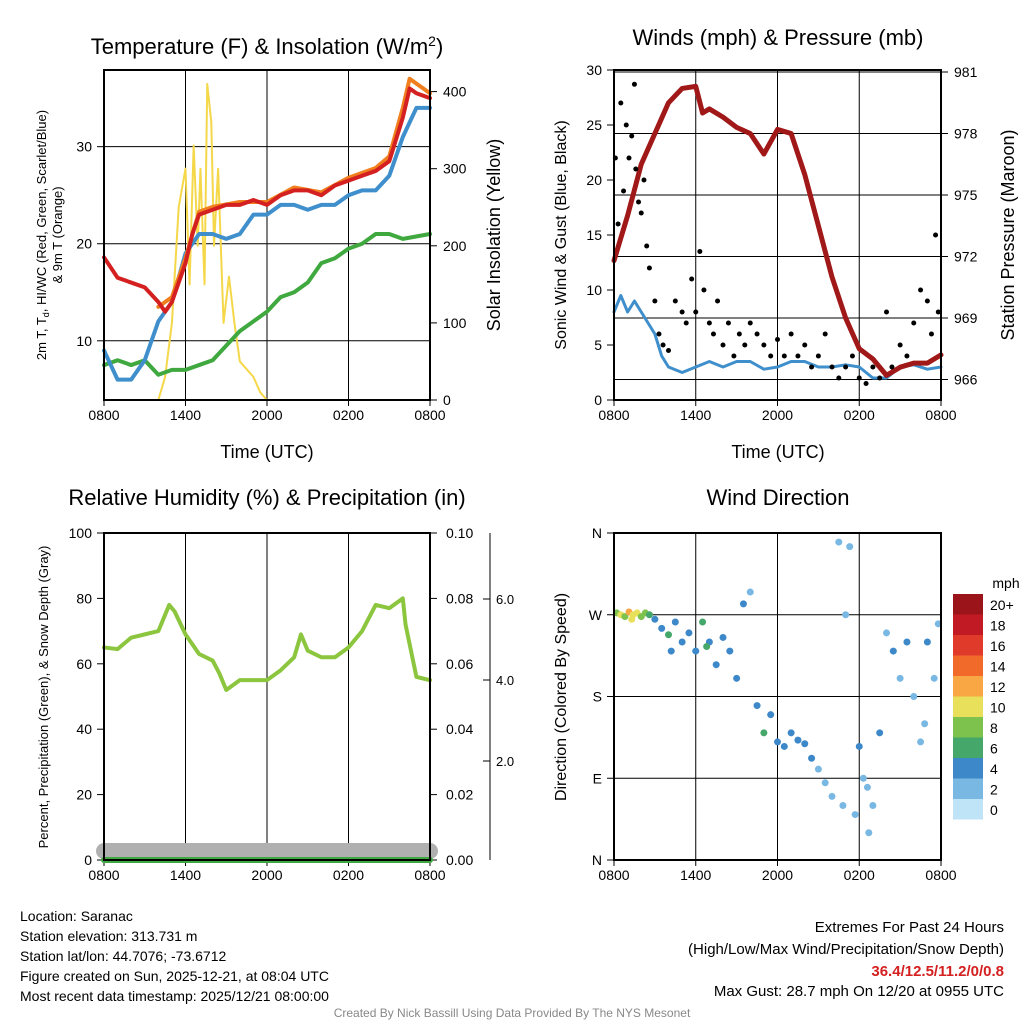  What do you see at coordinates (966, 195) in the screenshot?
I see `y-right-tick-label: 975` at bounding box center [966, 195].